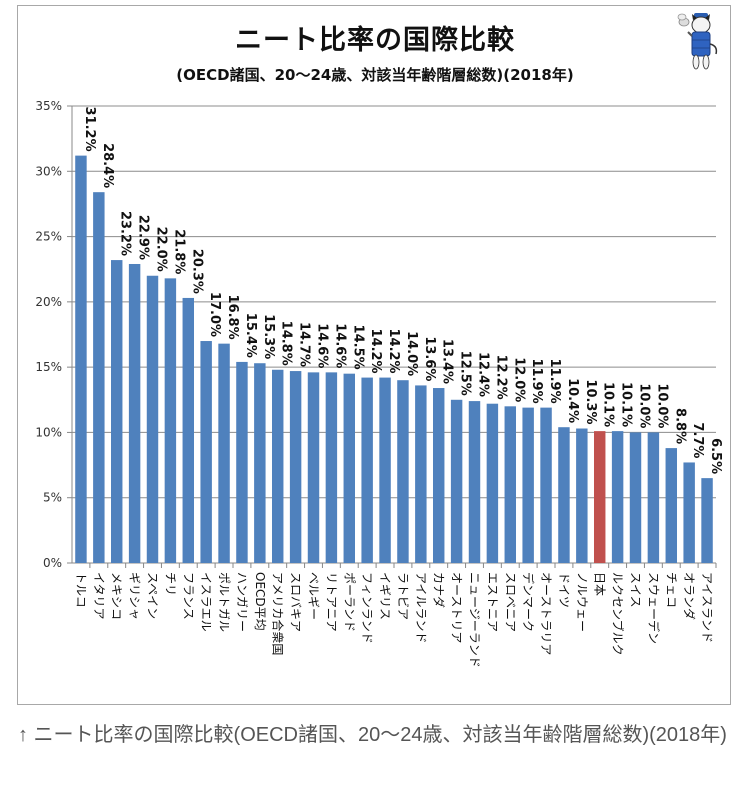 The width and height of the screenshot is (750, 791). What do you see at coordinates (107, 165) in the screenshot?
I see `data-label: 28.4%` at bounding box center [107, 165].